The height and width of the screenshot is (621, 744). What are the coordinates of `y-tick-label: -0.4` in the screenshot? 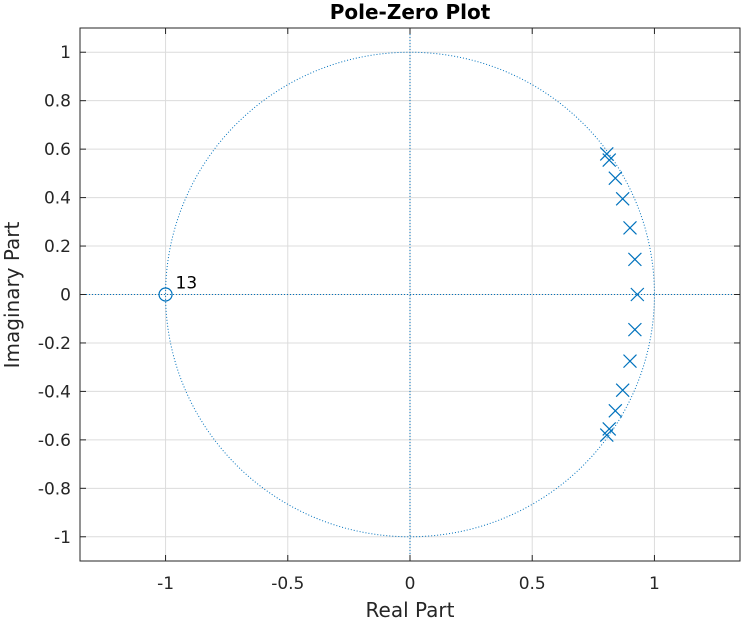 It's located at (54, 392).